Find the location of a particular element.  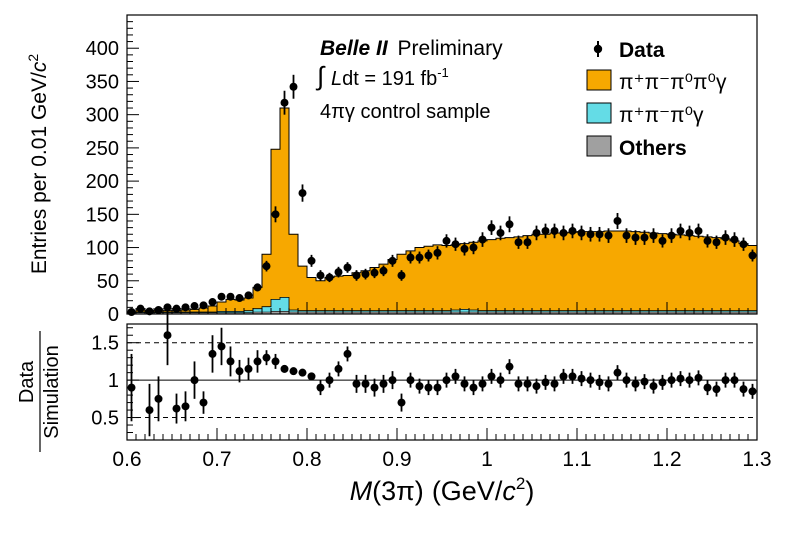

experiment-label: Belle II Preliminary is located at coordinates (411, 48).